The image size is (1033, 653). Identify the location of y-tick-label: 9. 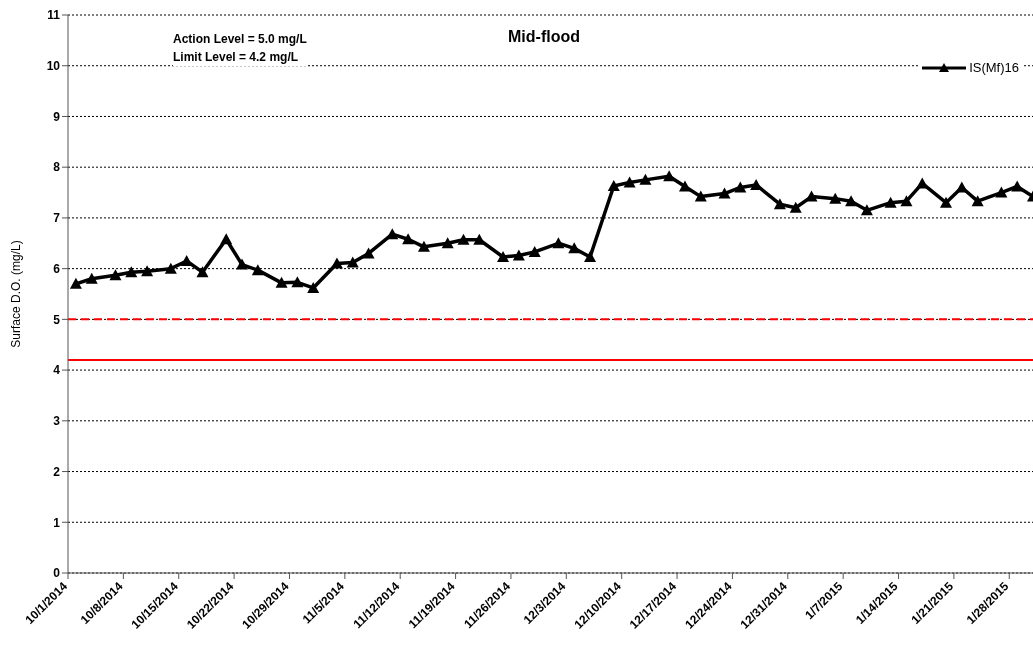
(57, 116).